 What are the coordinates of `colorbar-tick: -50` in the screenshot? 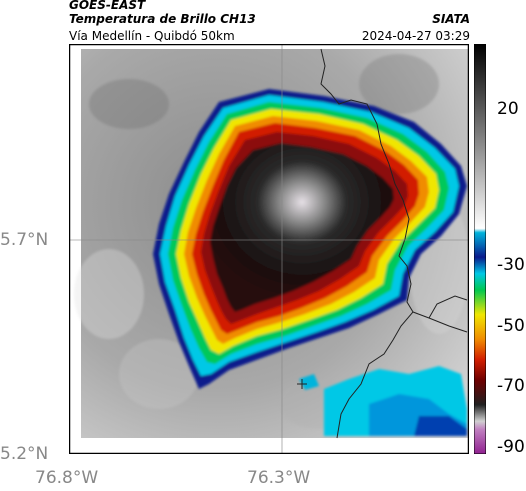 It's located at (511, 326).